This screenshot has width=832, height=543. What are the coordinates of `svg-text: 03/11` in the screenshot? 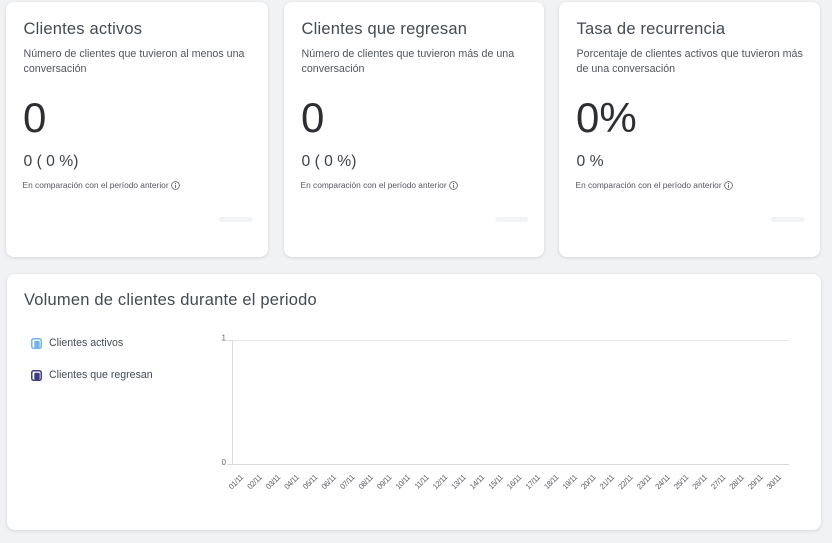 It's located at (273, 482).